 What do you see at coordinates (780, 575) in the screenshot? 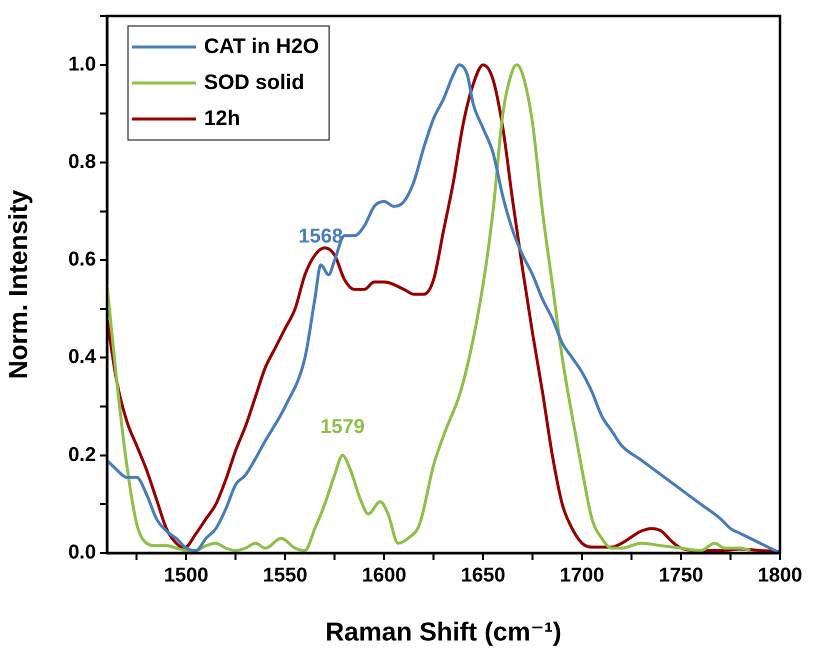
I see `x-tick-label: 1800` at bounding box center [780, 575].